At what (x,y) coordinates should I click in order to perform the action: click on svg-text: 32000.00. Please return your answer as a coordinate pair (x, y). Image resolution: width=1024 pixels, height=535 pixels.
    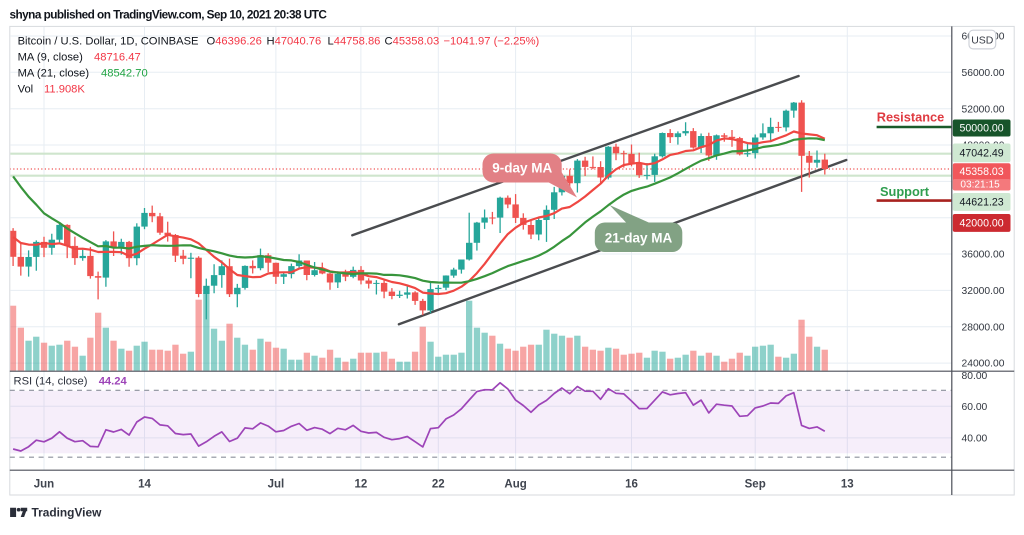
    Looking at the image, I should click on (983, 291).